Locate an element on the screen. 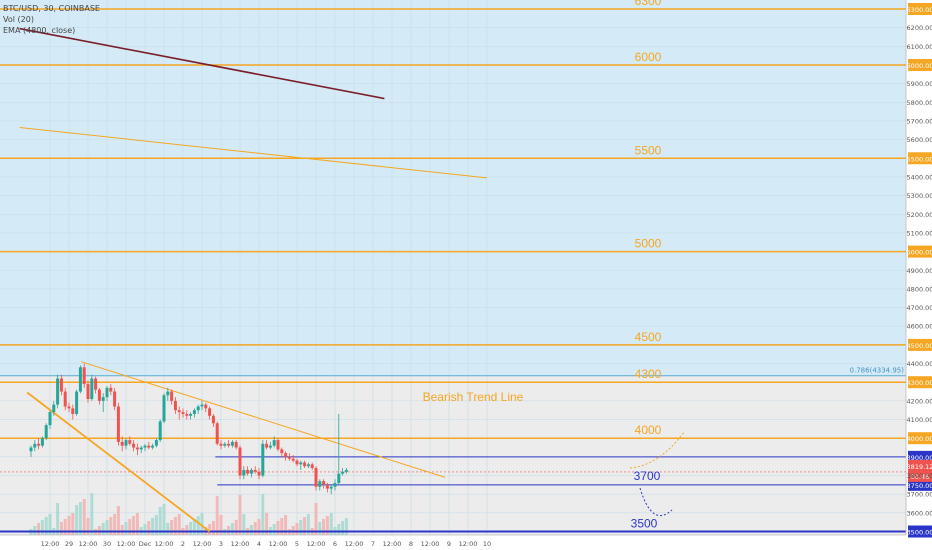 The width and height of the screenshot is (932, 550). level-label: 4500 is located at coordinates (648, 337).